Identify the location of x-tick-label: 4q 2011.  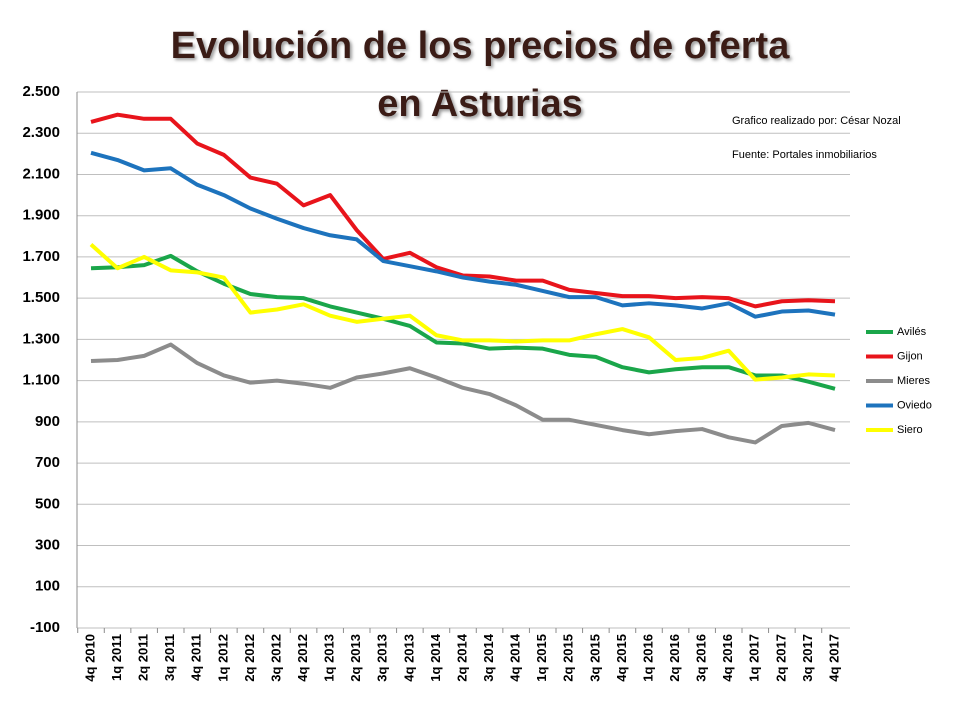
(196, 657).